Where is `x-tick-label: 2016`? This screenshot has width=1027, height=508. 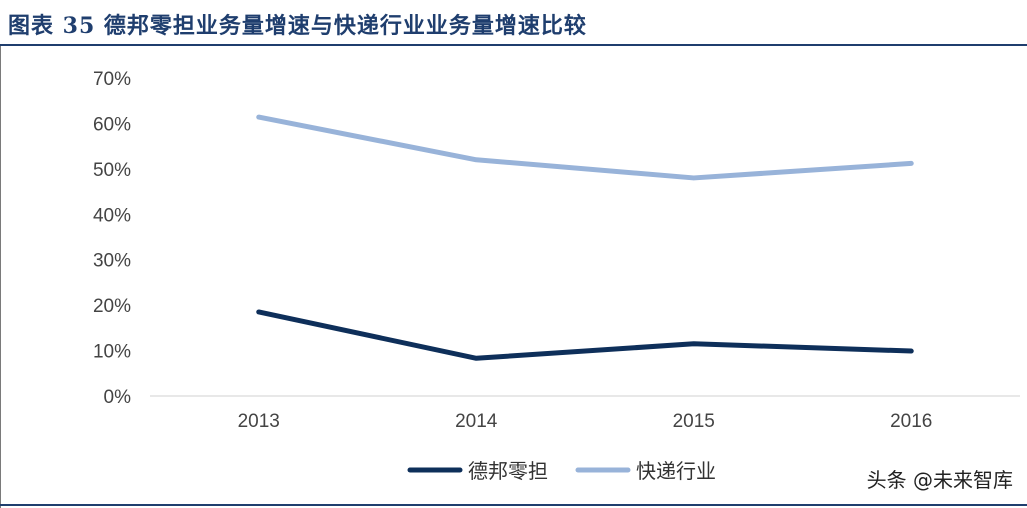 x-tick-label: 2016 is located at coordinates (911, 421).